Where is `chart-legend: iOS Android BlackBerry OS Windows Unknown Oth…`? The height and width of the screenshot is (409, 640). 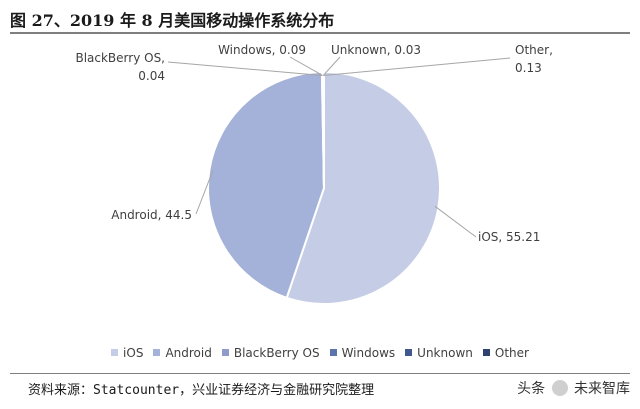
chart-legend: iOS Android BlackBerry OS Windows Unknown Oth… is located at coordinates (320, 353).